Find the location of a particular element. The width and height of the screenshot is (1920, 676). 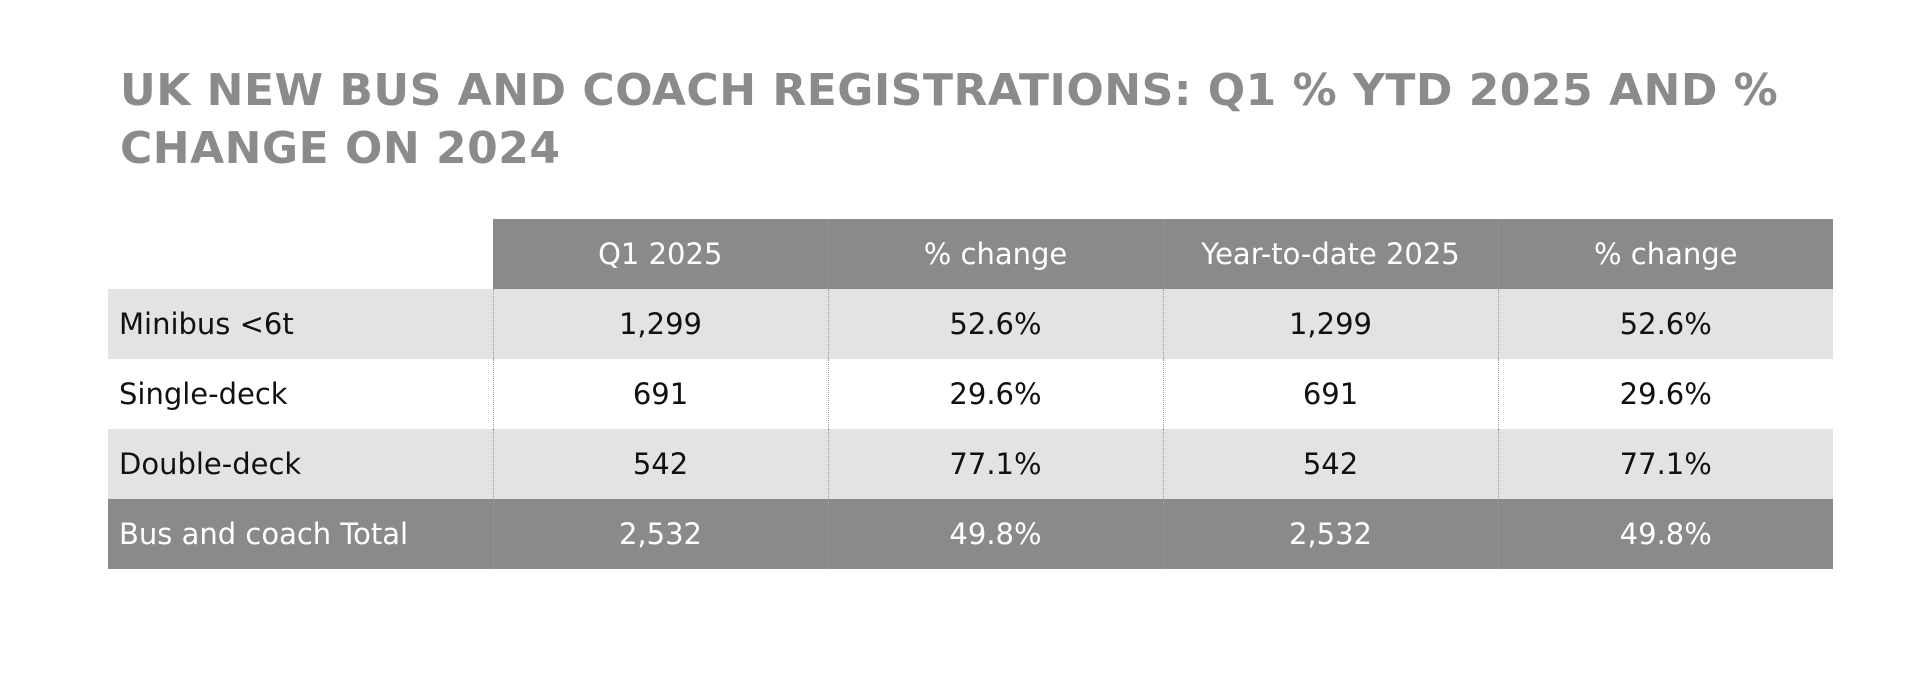

cell-ytd-2025: 691 is located at coordinates (1330, 394).